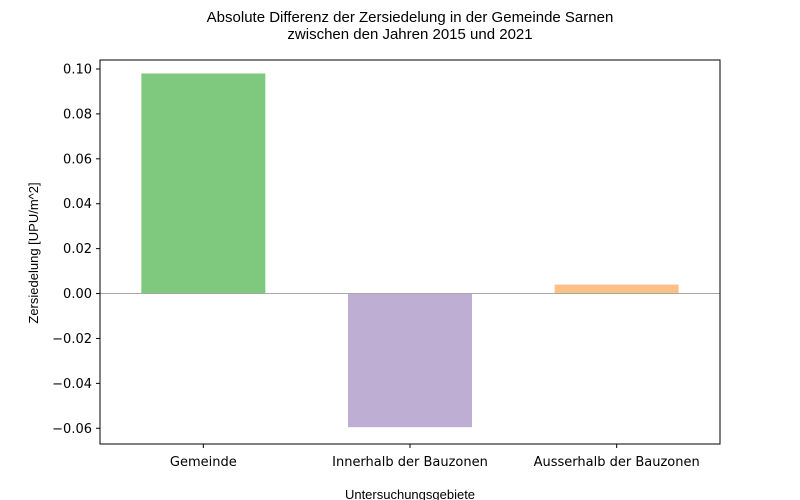 The height and width of the screenshot is (500, 800). Describe the element at coordinates (77, 294) in the screenshot. I see `y-tick-label: 0.00` at that location.